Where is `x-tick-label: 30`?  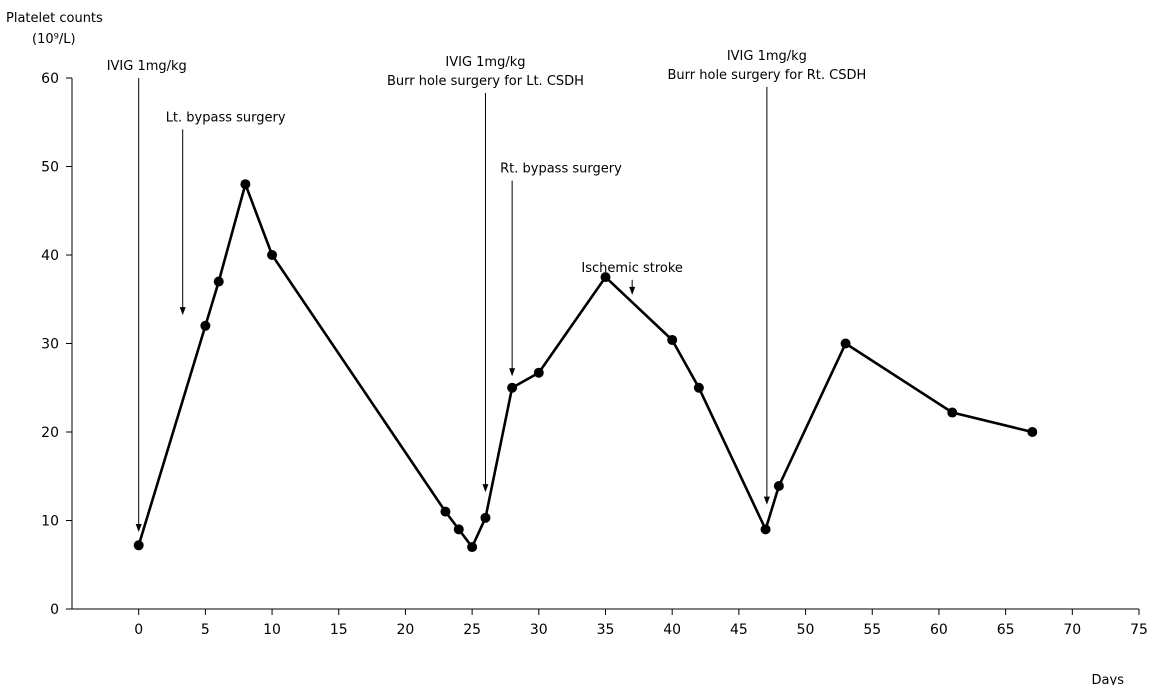
x-tick-label: 30 is located at coordinates (539, 630).